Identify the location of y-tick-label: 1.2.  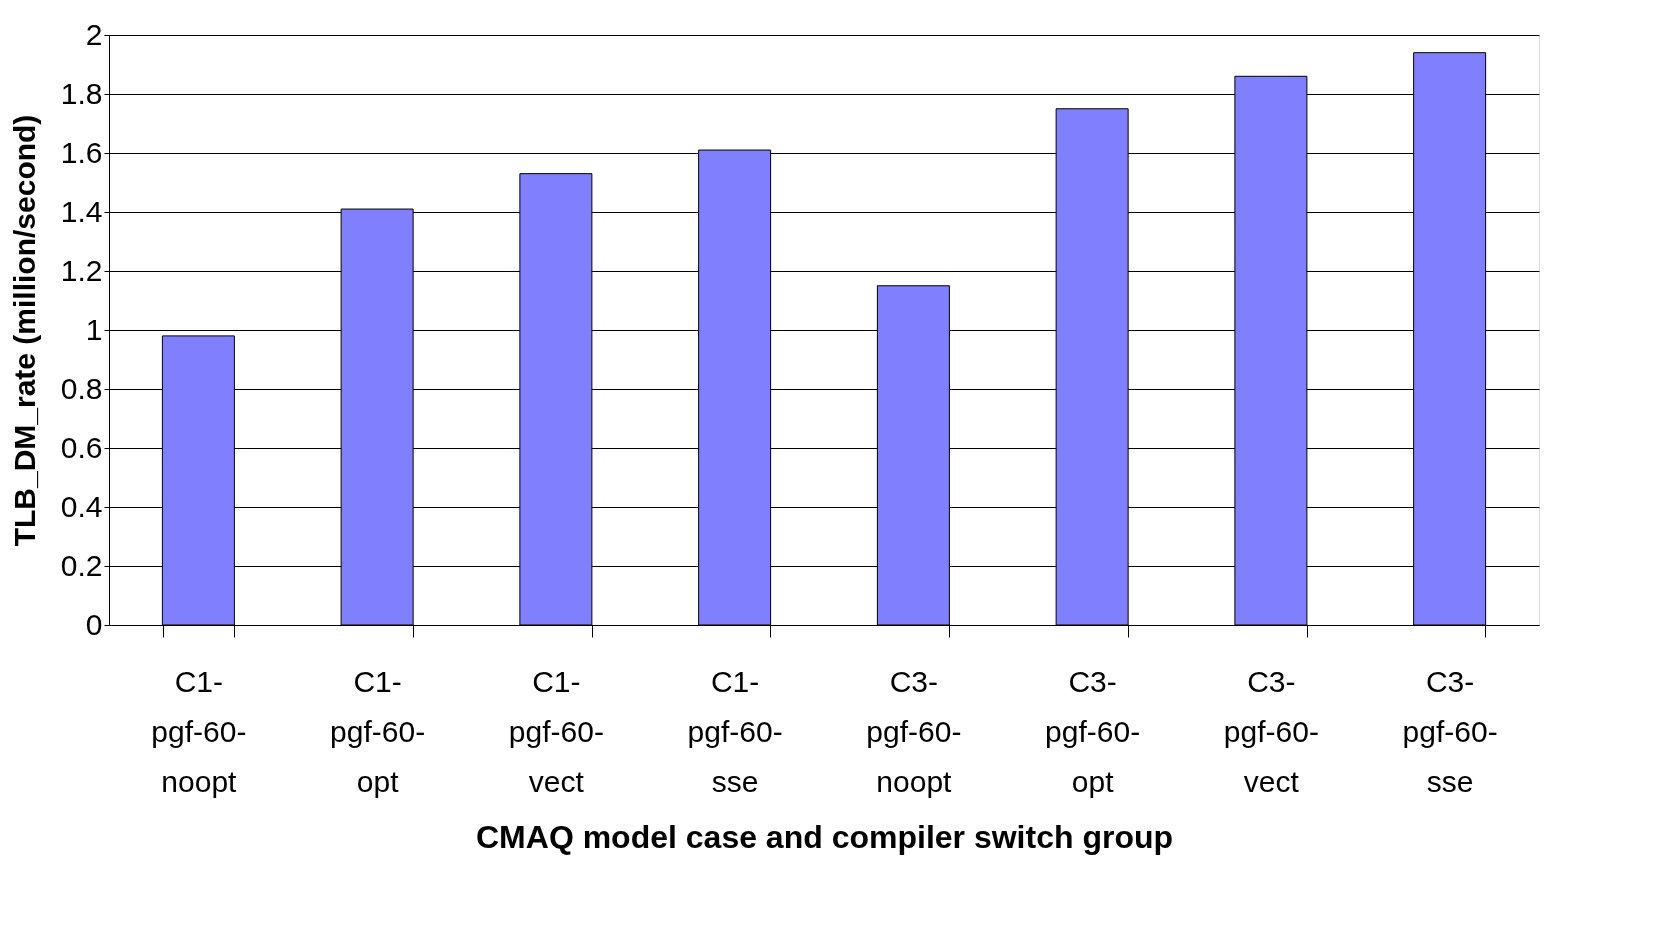
(81, 270).